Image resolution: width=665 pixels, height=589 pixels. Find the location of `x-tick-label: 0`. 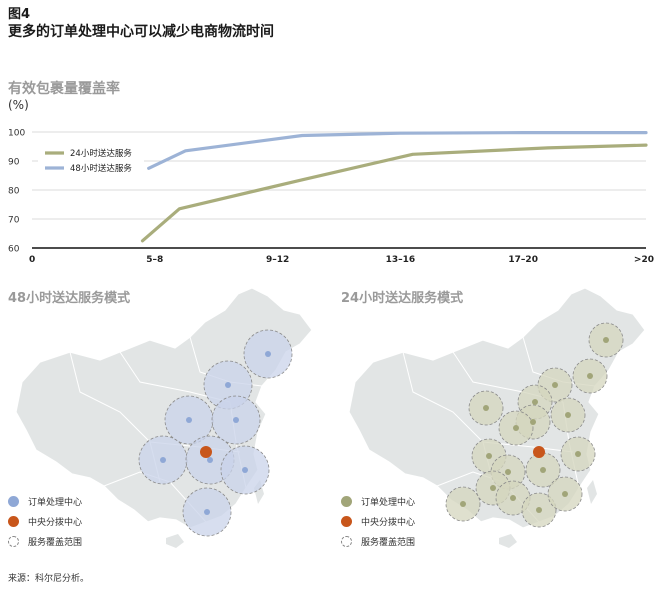

x-tick-label: 0 is located at coordinates (32, 260).